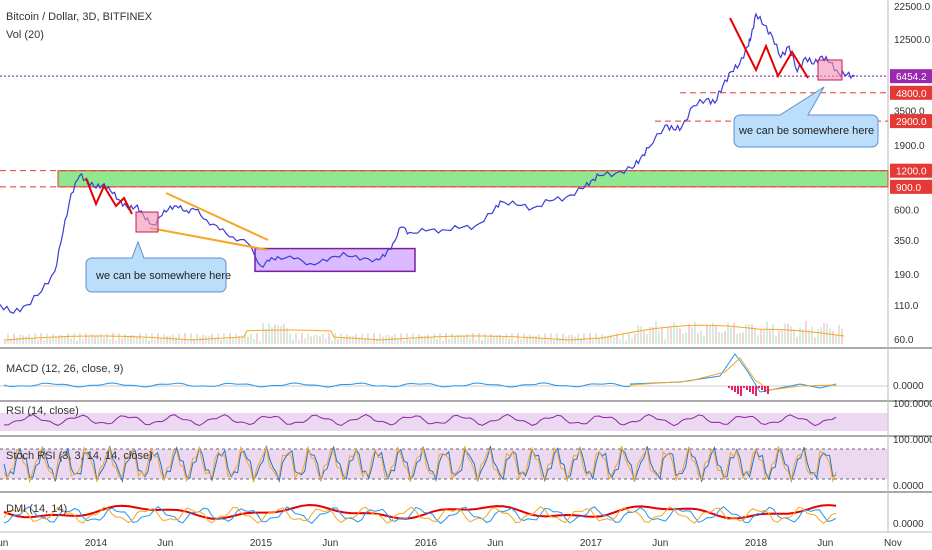 The height and width of the screenshot is (550, 932). What do you see at coordinates (96, 543) in the screenshot?
I see `x-tick-label: 2014` at bounding box center [96, 543].